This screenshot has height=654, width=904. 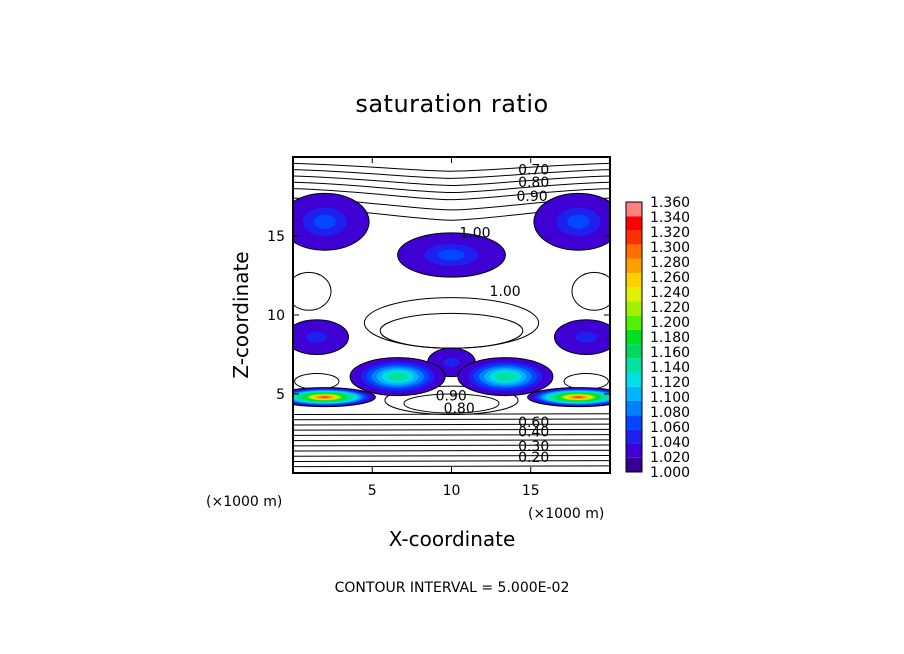 What do you see at coordinates (670, 293) in the screenshot?
I see `colorbar-label: 1.240` at bounding box center [670, 293].